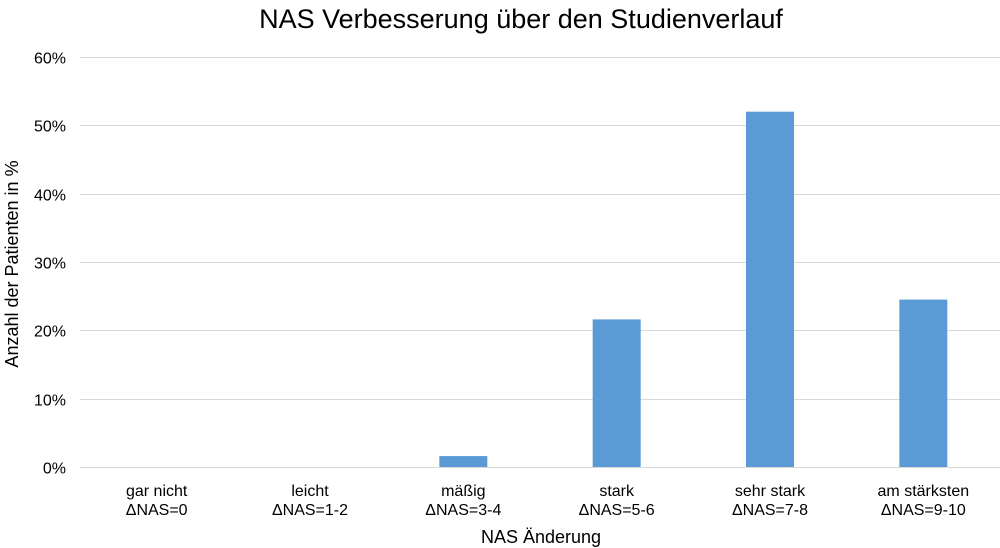 The image size is (1000, 548). Describe the element at coordinates (12, 263) in the screenshot. I see `y-axis-label: Anzahl der Patienten in %` at that location.